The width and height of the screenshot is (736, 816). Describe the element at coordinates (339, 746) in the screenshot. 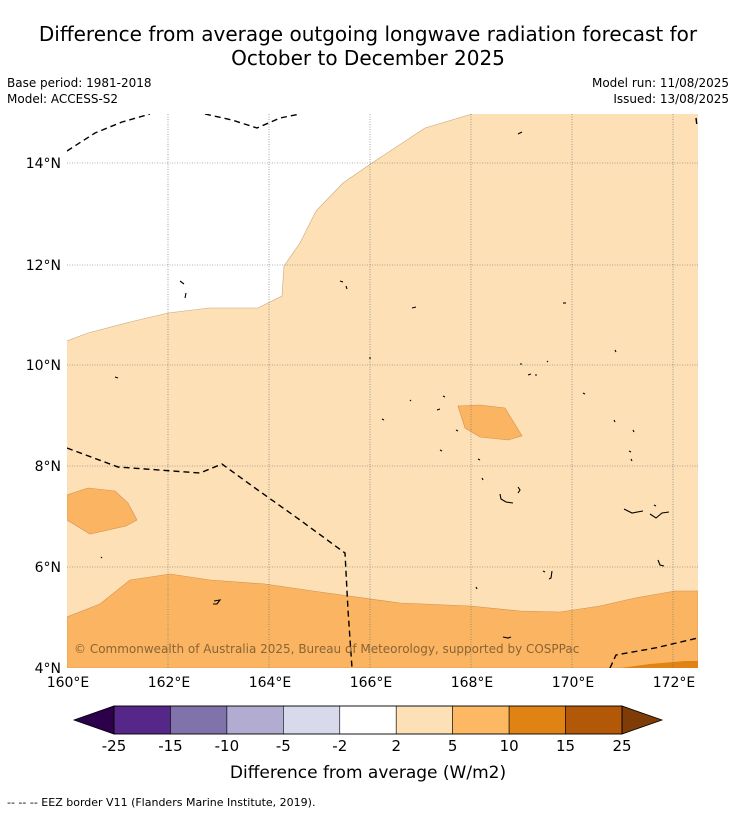

I see `colorbar-tick-label: -2` at that location.